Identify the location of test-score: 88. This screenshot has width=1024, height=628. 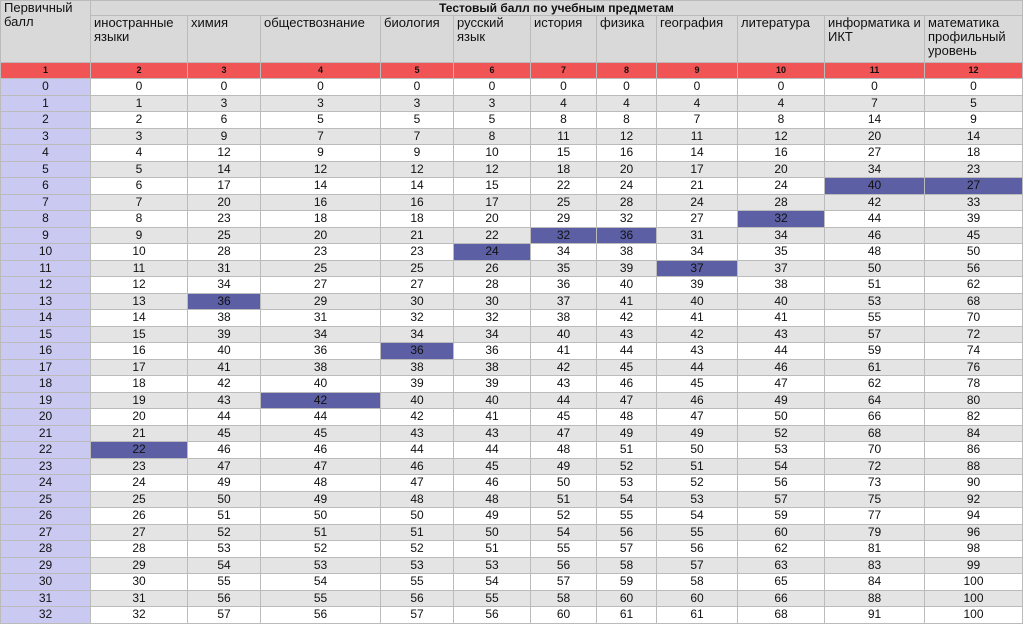
(874, 598).